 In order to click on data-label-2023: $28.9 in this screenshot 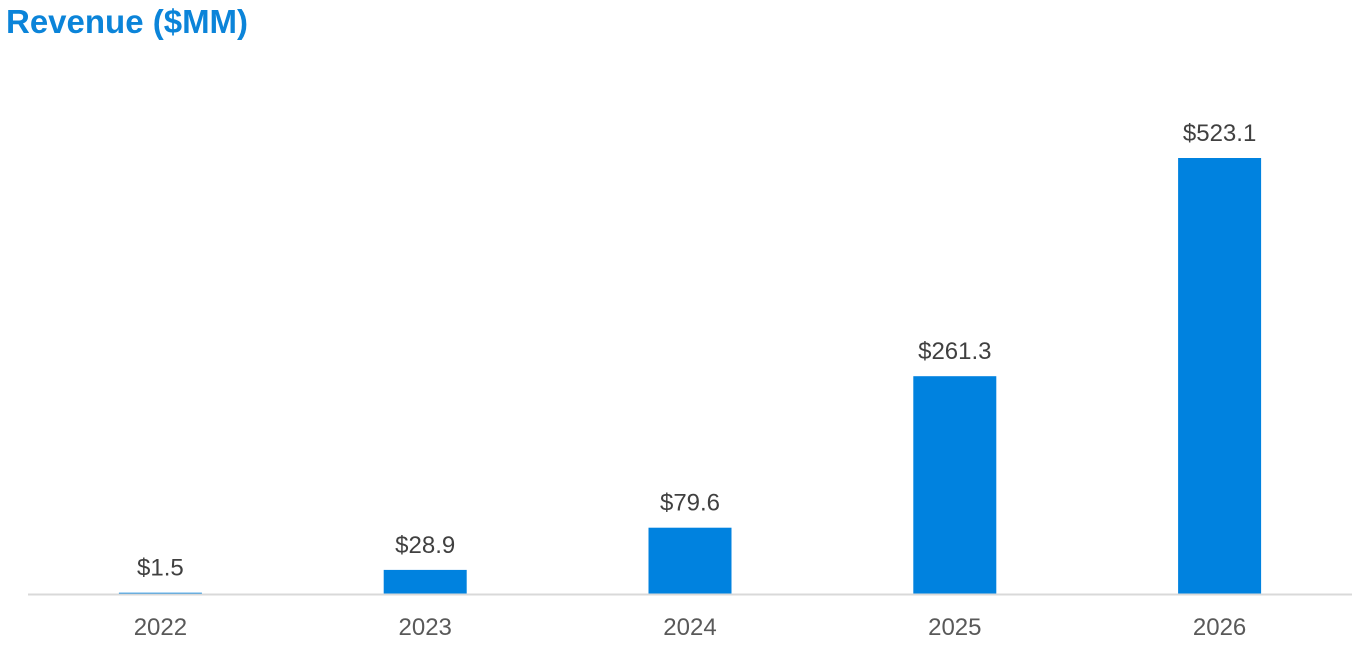, I will do `click(425, 545)`.